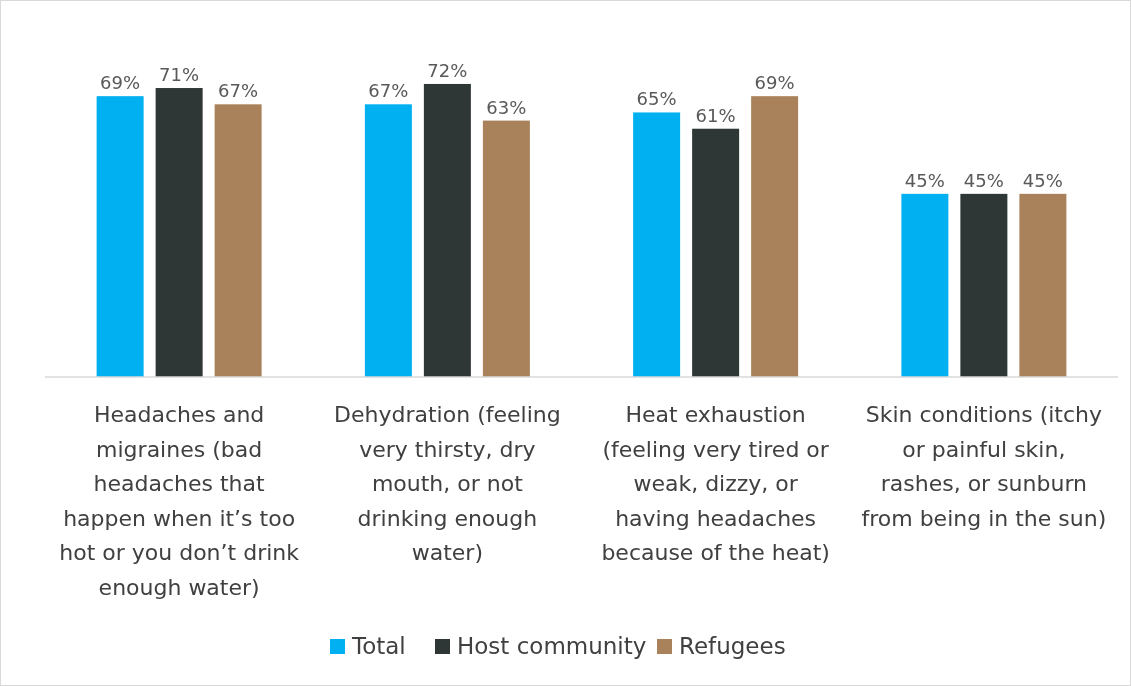 The image size is (1131, 686). What do you see at coordinates (447, 70) in the screenshot?
I see `data-label: 72%` at bounding box center [447, 70].